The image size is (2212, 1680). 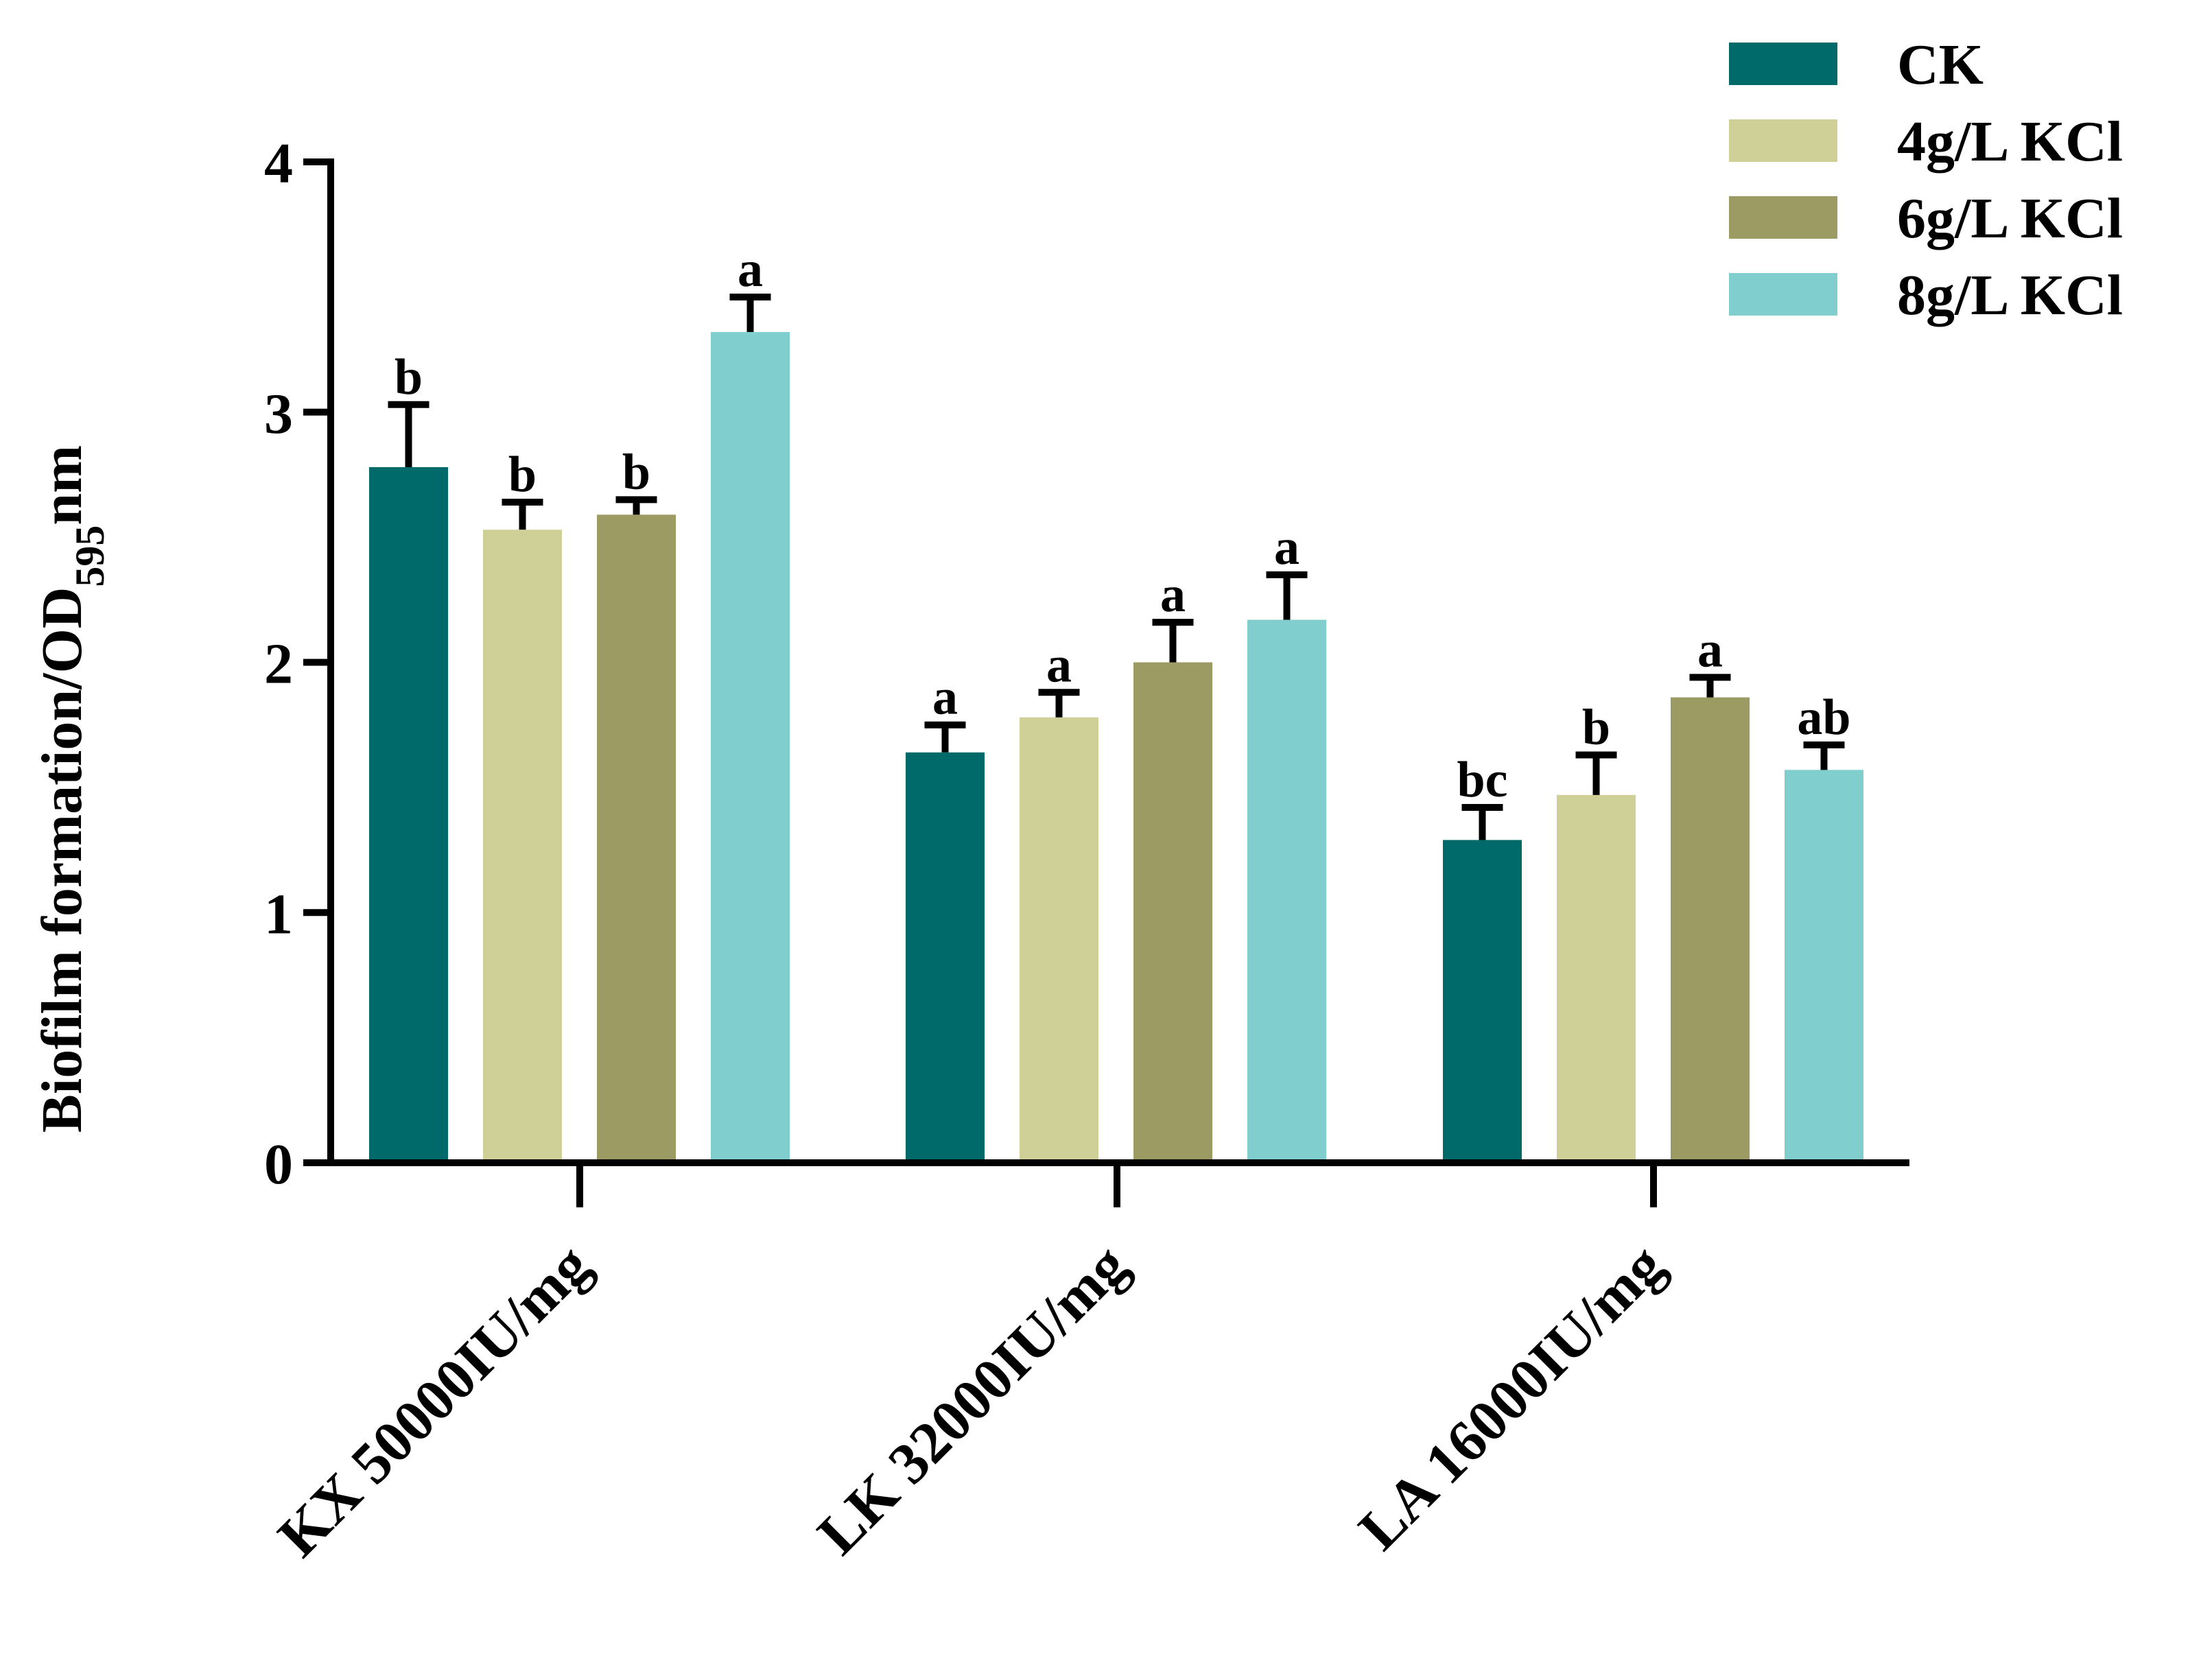 What do you see at coordinates (1940, 65) in the screenshot?
I see `legend-label: CK` at bounding box center [1940, 65].